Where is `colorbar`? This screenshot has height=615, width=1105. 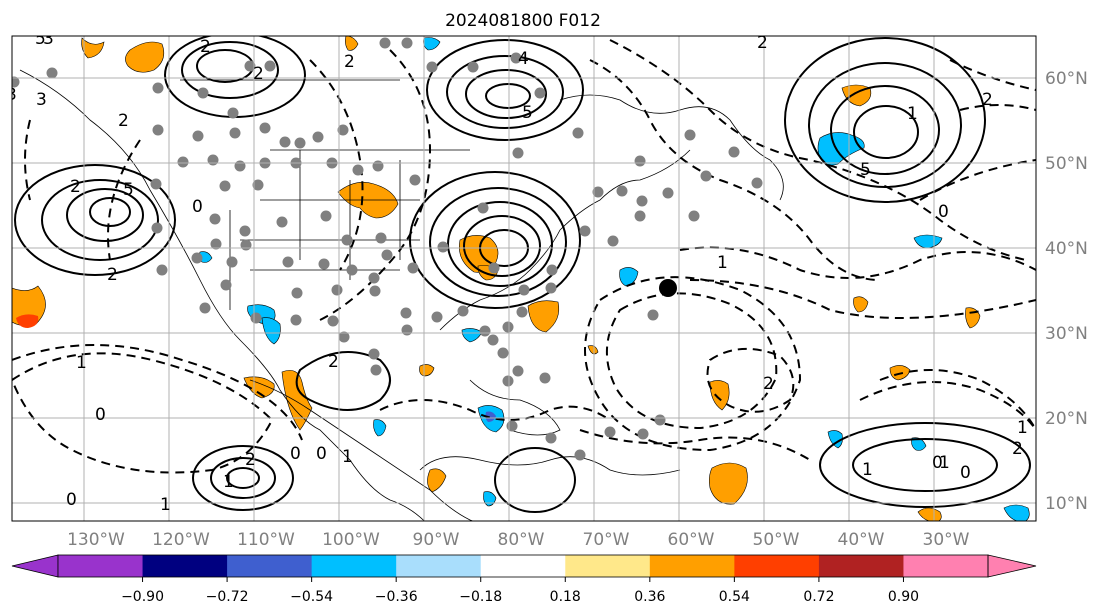 colorbar is located at coordinates (524, 566).